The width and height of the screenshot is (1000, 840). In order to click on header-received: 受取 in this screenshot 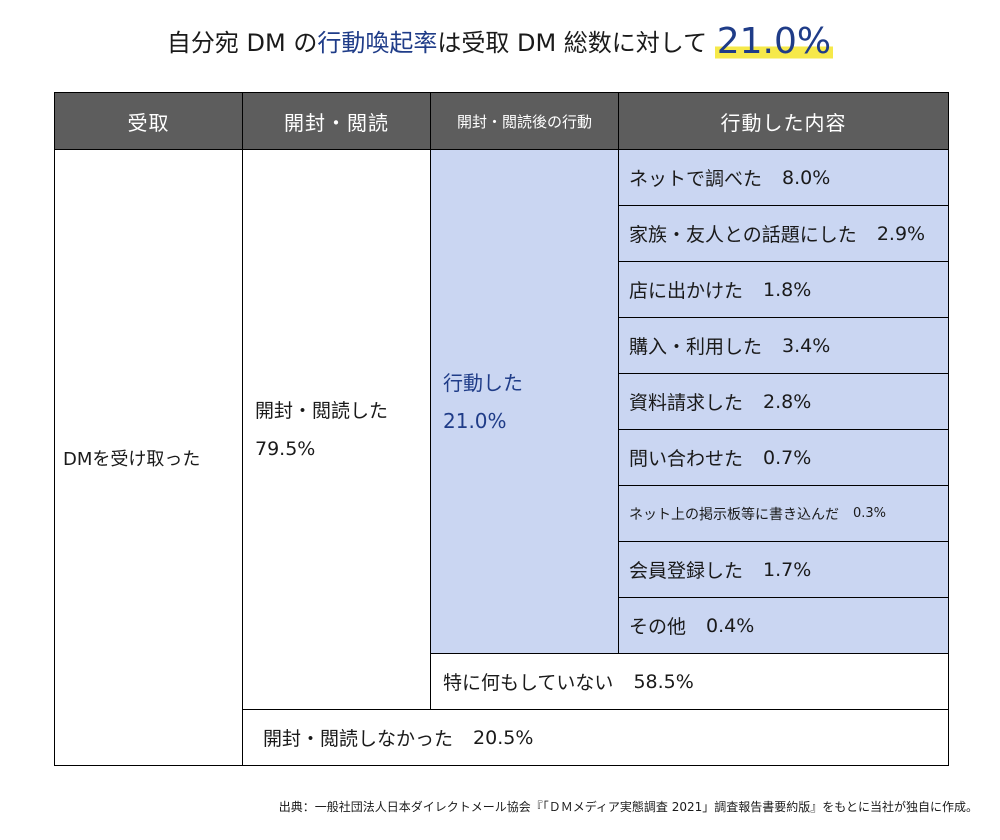, I will do `click(148, 121)`.